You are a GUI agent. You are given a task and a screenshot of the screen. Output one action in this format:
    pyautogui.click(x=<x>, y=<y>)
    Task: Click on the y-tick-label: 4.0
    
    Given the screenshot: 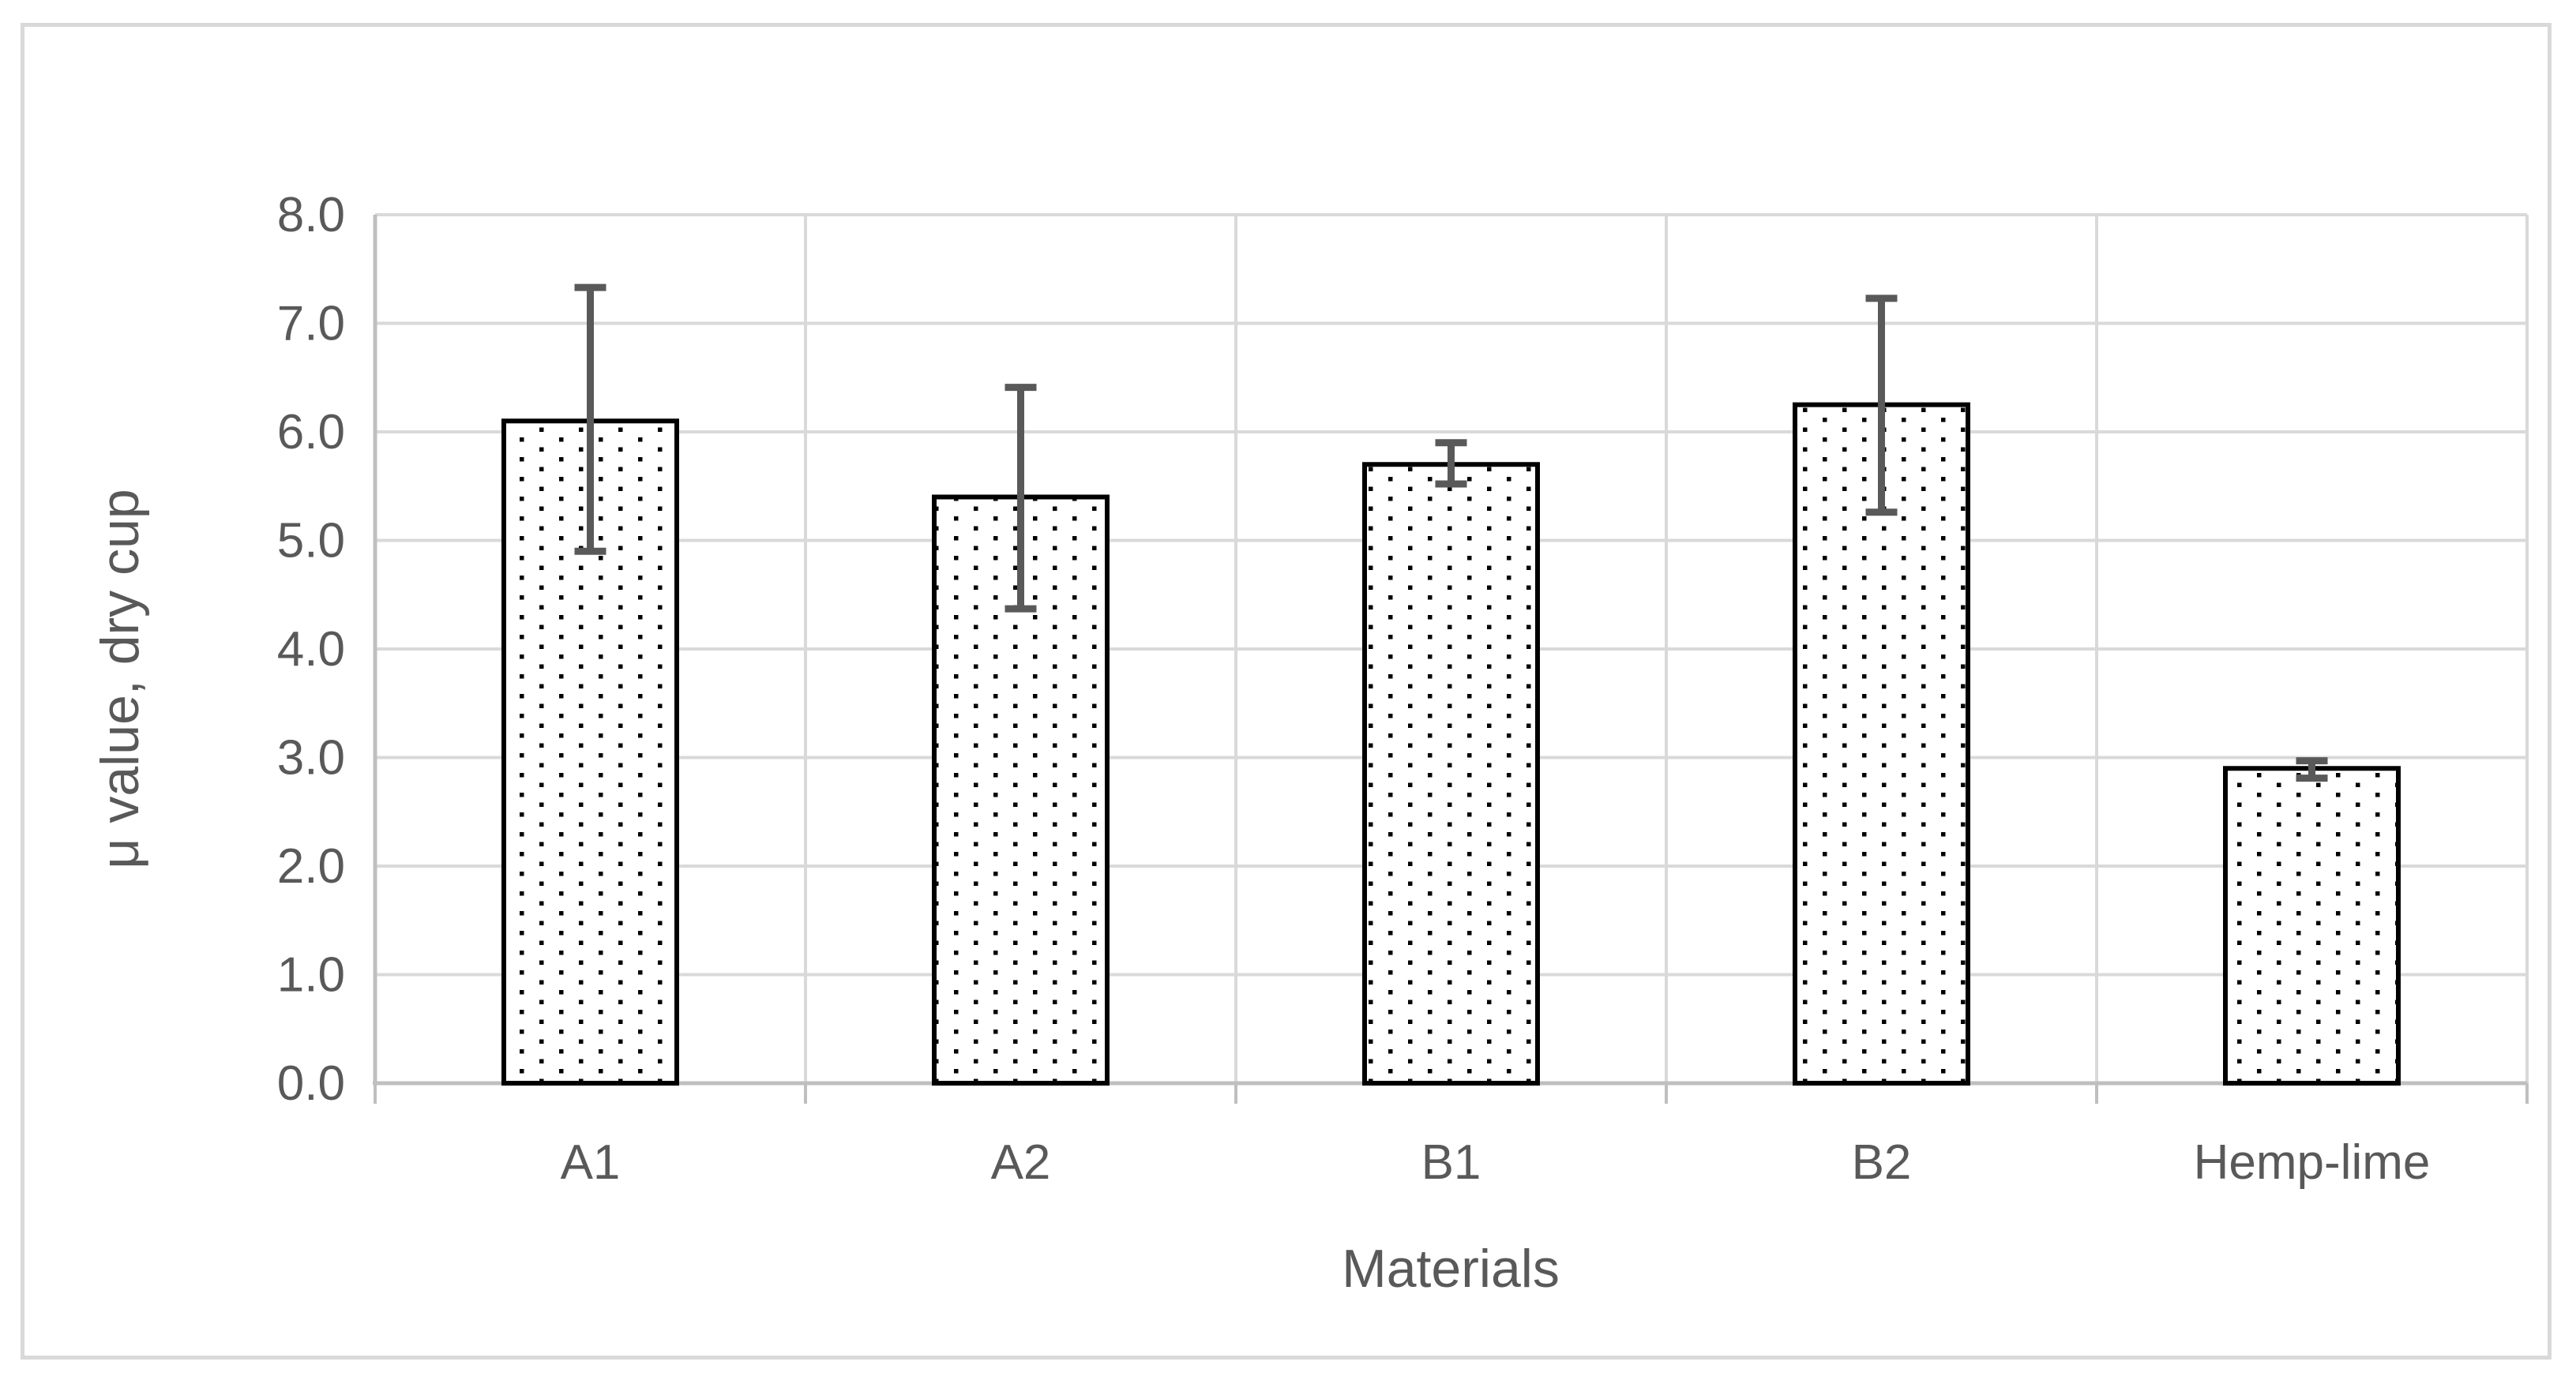 What is the action you would take?
    pyautogui.click(x=311, y=650)
    